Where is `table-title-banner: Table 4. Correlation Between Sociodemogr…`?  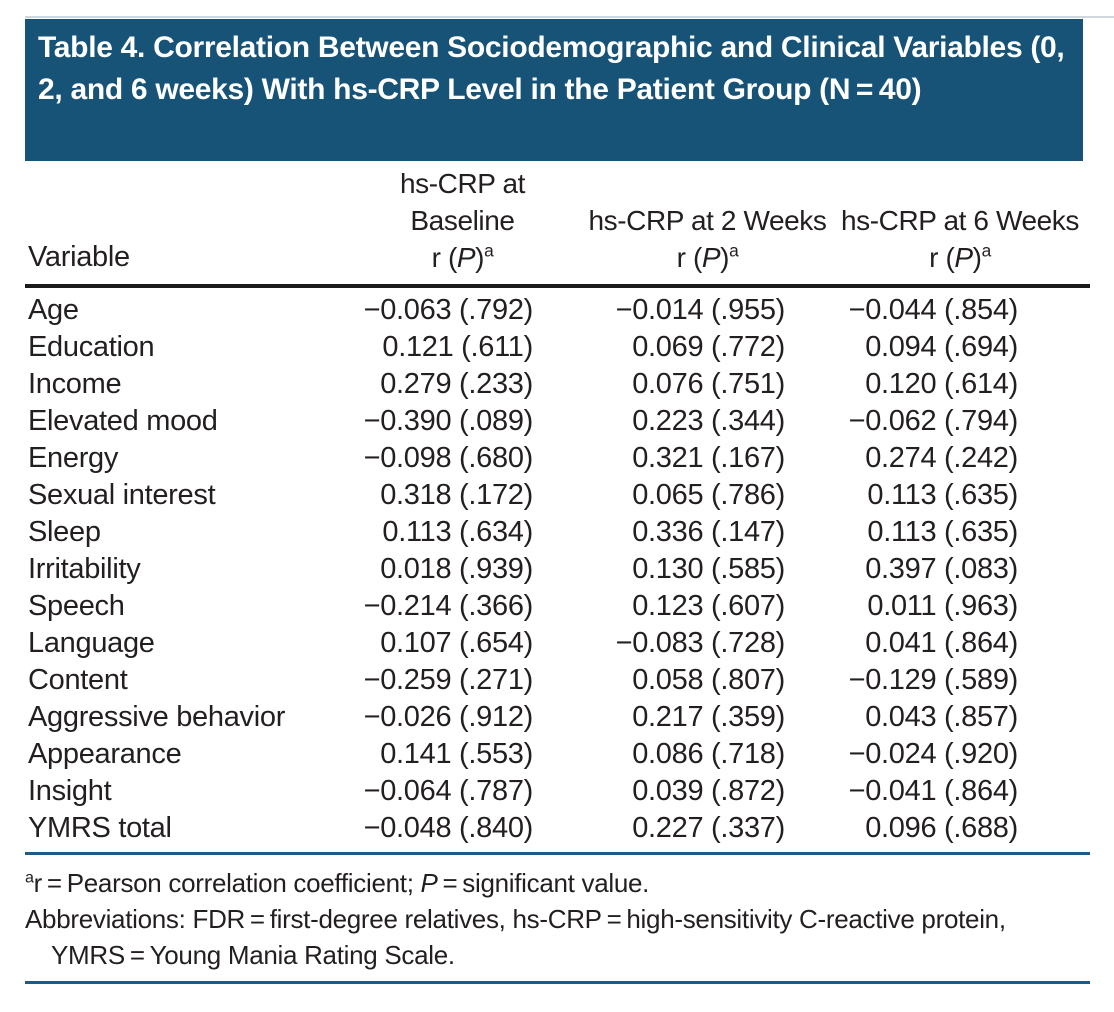
table-title-banner: Table 4. Correlation Between Sociodemogr… is located at coordinates (554, 90).